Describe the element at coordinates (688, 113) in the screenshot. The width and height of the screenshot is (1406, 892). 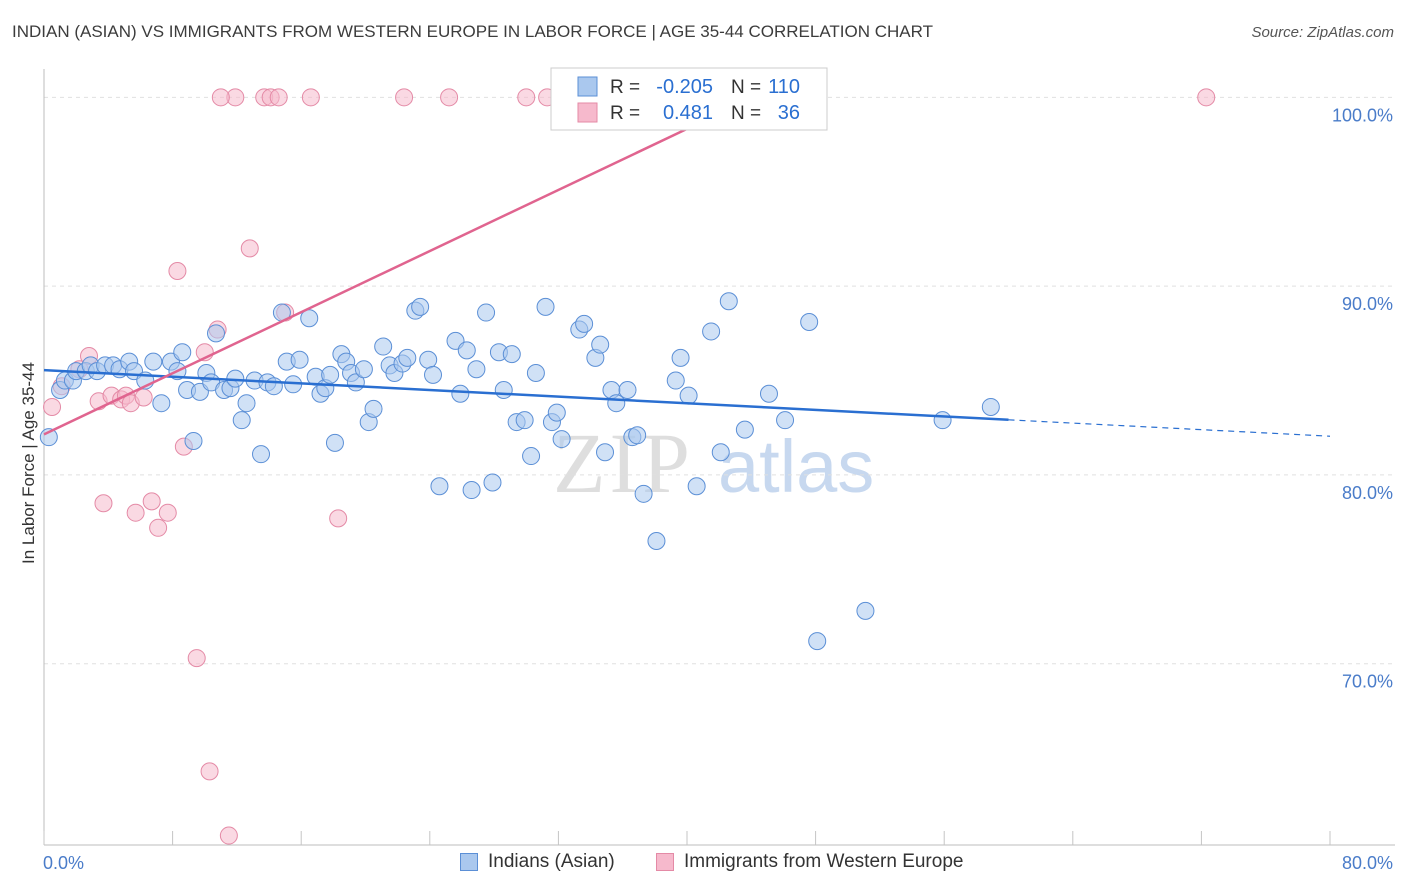
I see `legend-pink-r-value: 0.481` at that location.